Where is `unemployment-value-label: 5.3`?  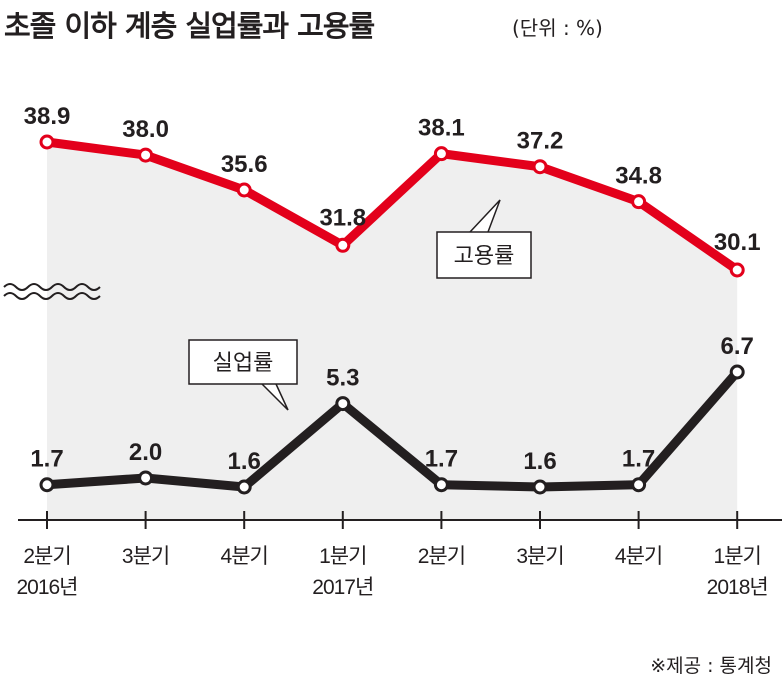
unemployment-value-label: 5.3 is located at coordinates (342, 378).